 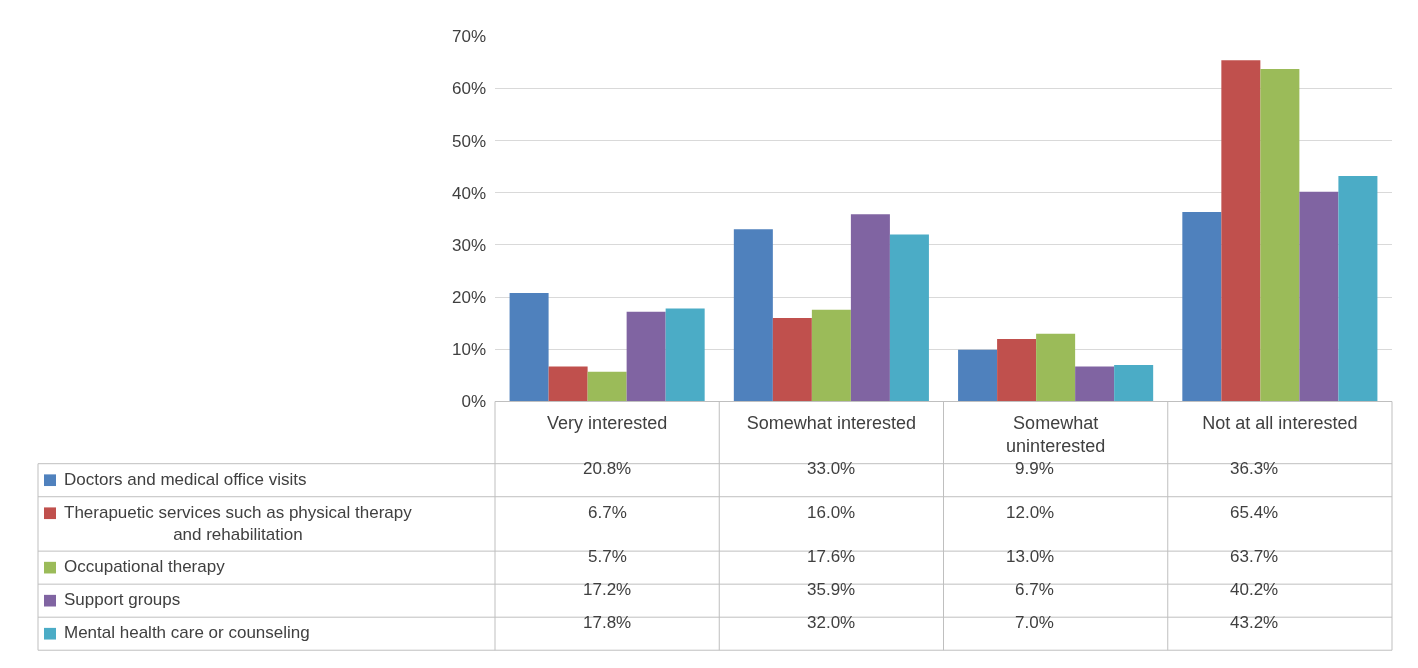 What do you see at coordinates (831, 422) in the screenshot?
I see `x-tick-label: Somewhat interested` at bounding box center [831, 422].